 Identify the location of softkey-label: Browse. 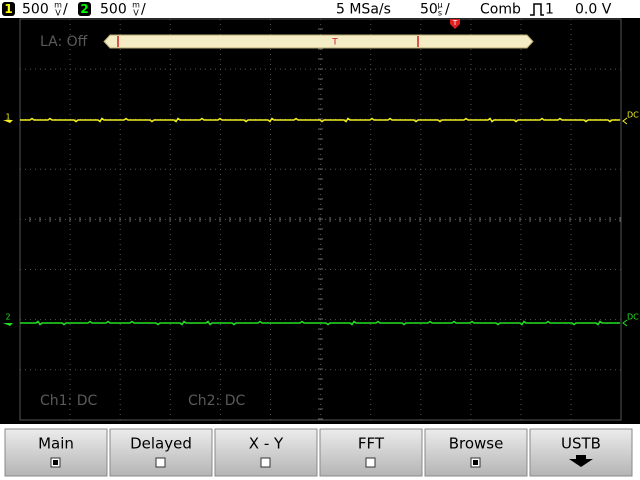
(476, 444).